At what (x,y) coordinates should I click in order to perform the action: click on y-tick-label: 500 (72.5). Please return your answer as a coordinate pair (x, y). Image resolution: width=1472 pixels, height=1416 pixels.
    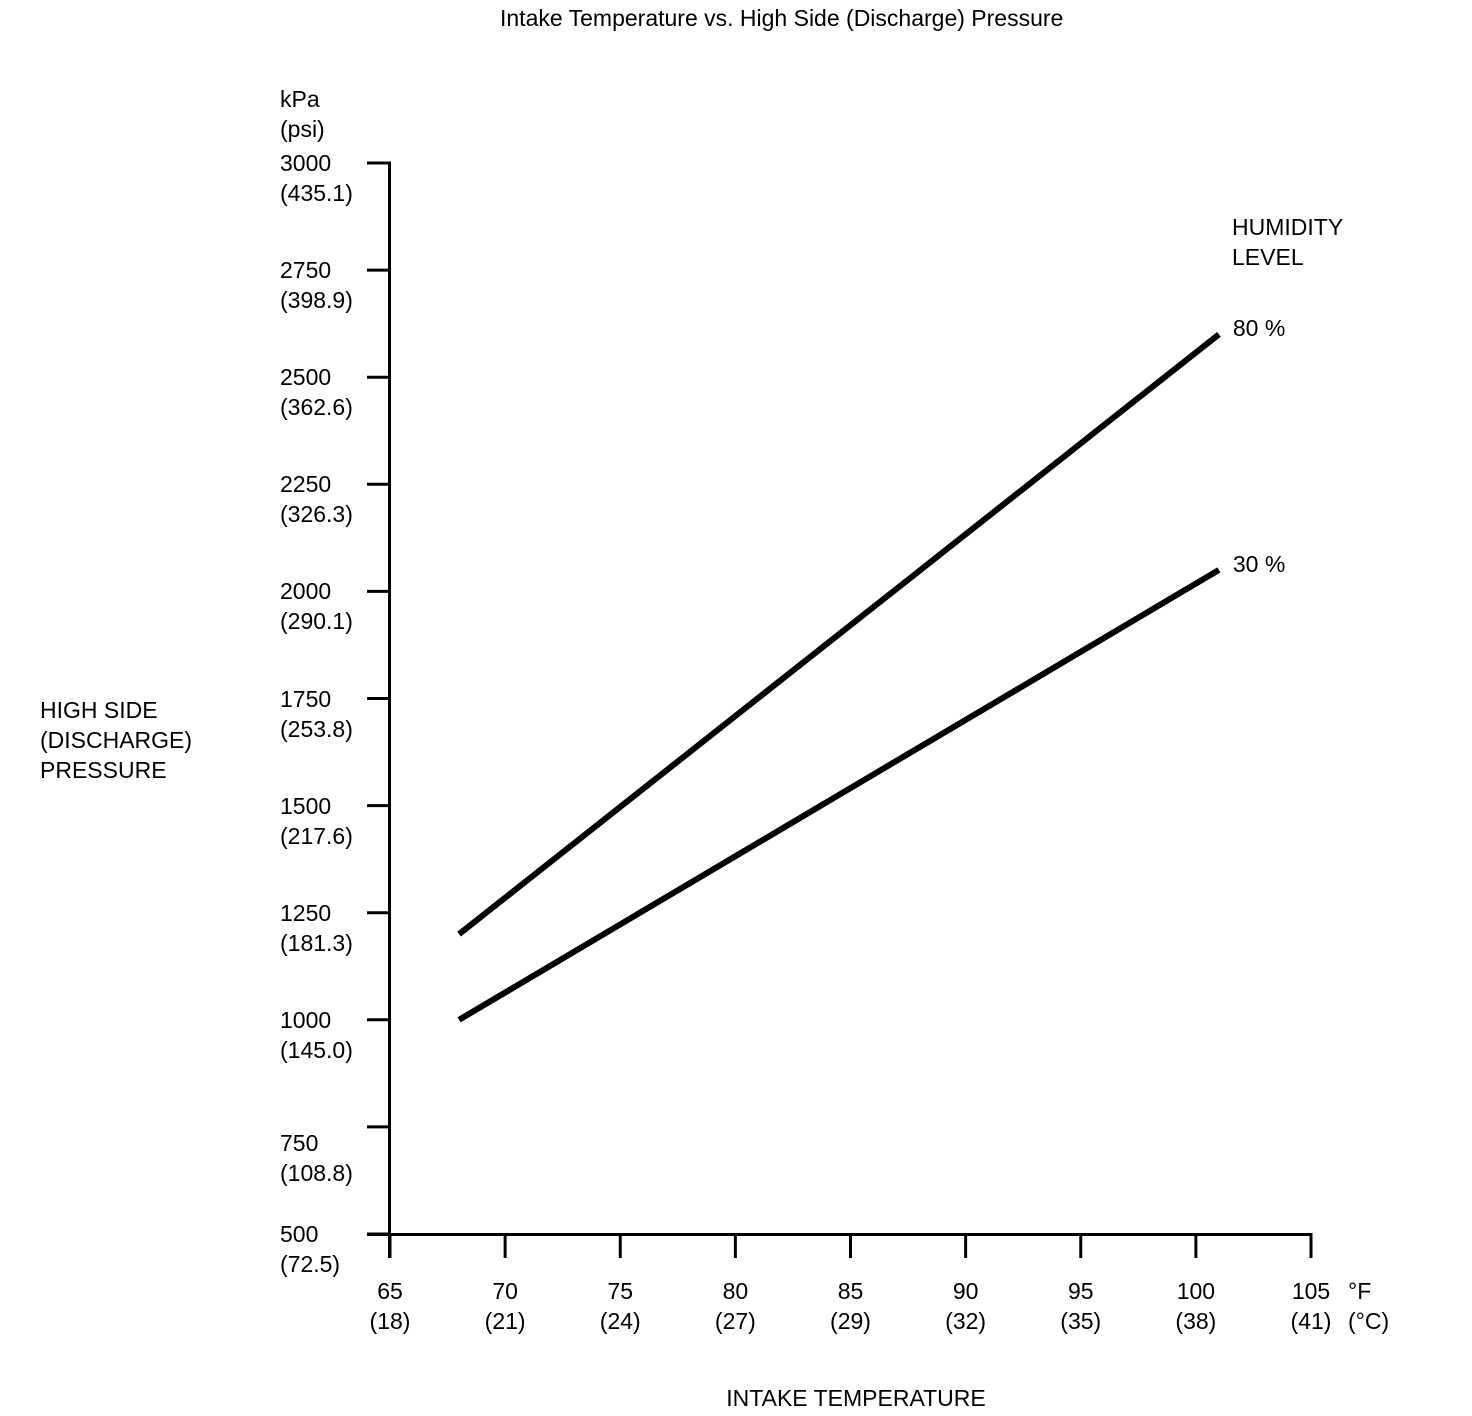
    Looking at the image, I should click on (310, 1249).